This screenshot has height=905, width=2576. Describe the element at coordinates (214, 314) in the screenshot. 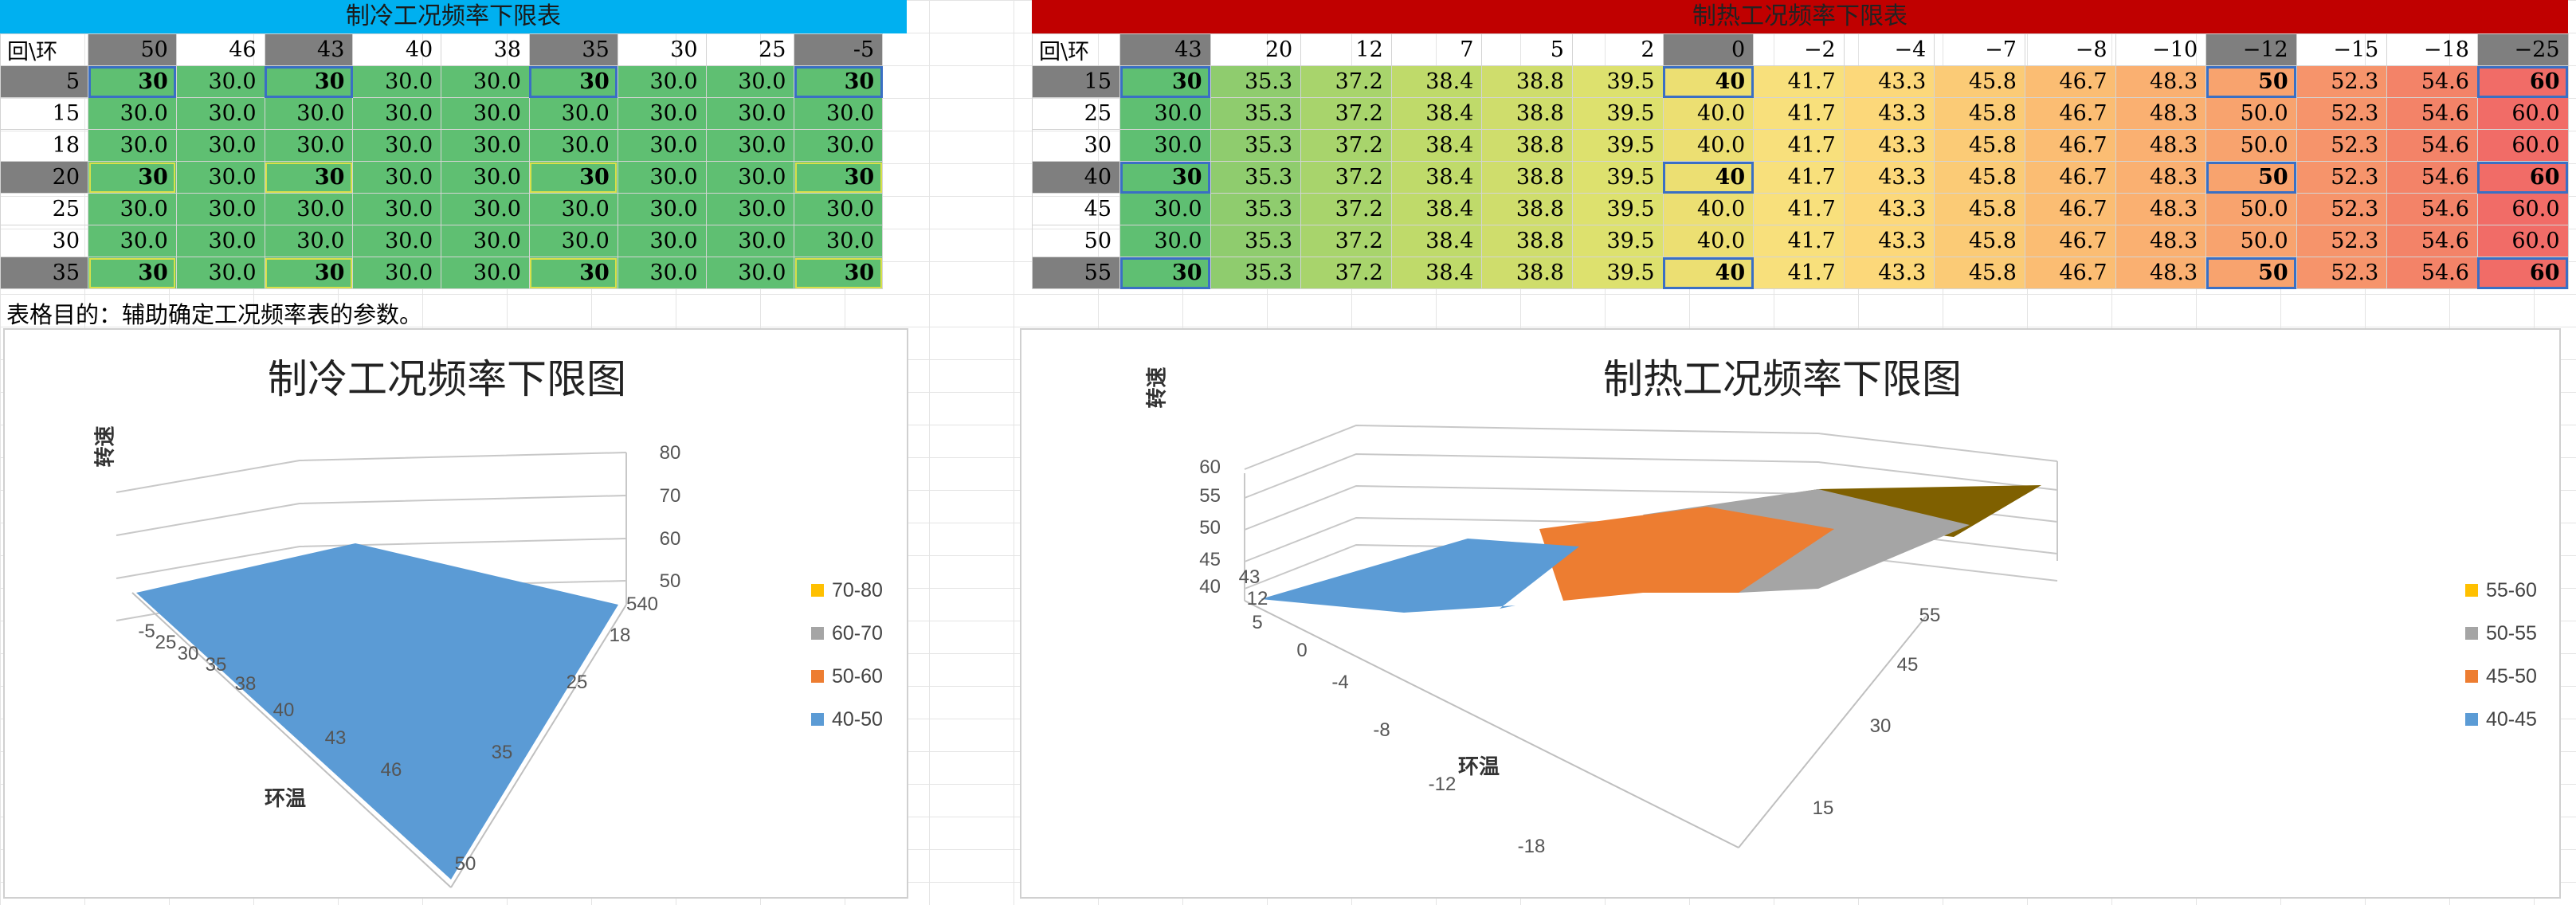

I see `table-purpose-note: 表格目的：辅助确定工况频率表的参数。` at that location.